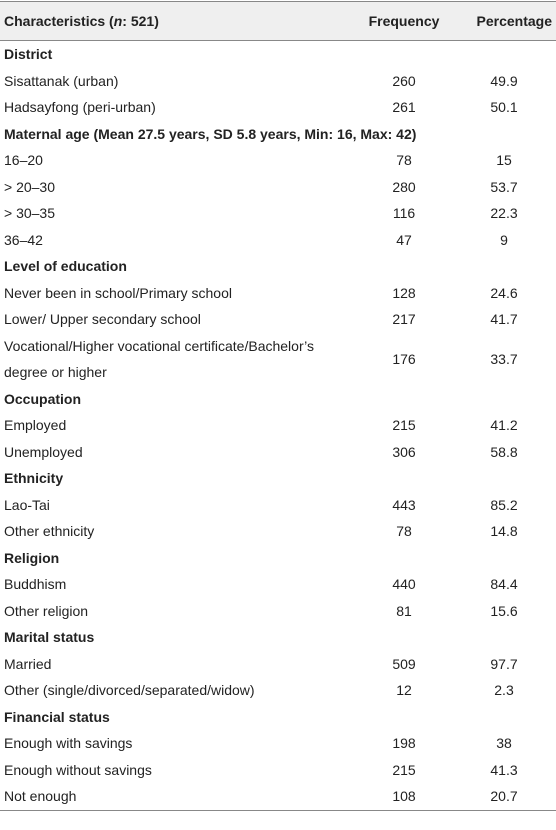 The height and width of the screenshot is (830, 556). What do you see at coordinates (278, 213) in the screenshot?
I see `data-row: > 30–35 116 22.3` at bounding box center [278, 213].